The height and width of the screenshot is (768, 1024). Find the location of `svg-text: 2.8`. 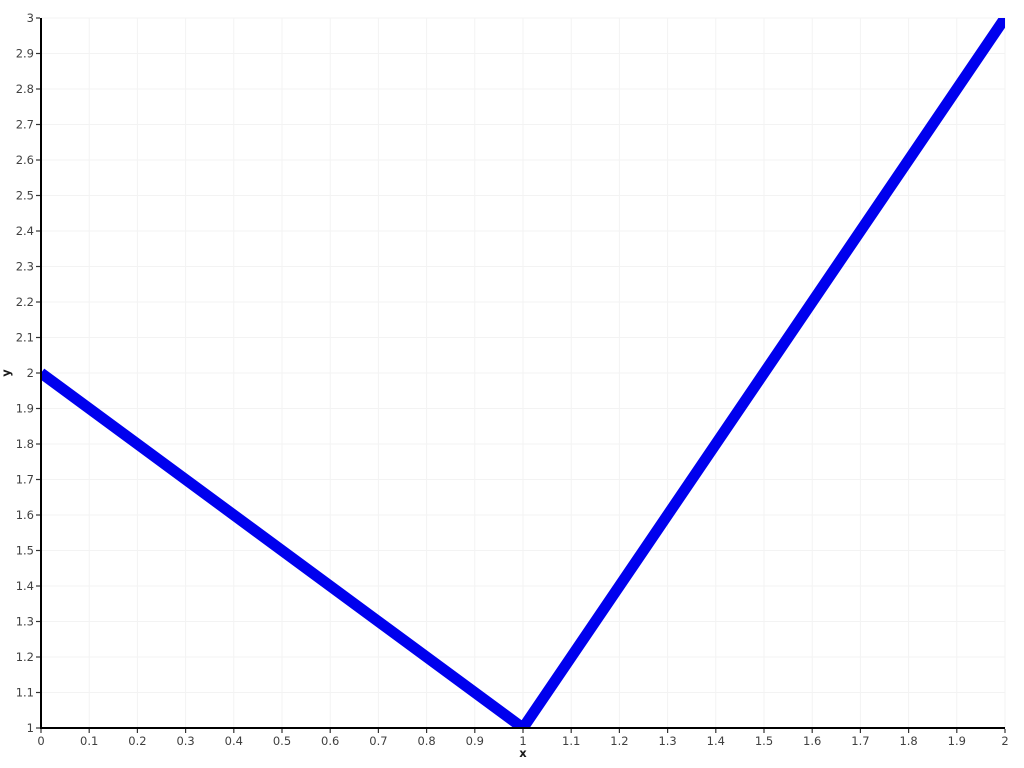

svg-text: 2.8 is located at coordinates (25, 89).